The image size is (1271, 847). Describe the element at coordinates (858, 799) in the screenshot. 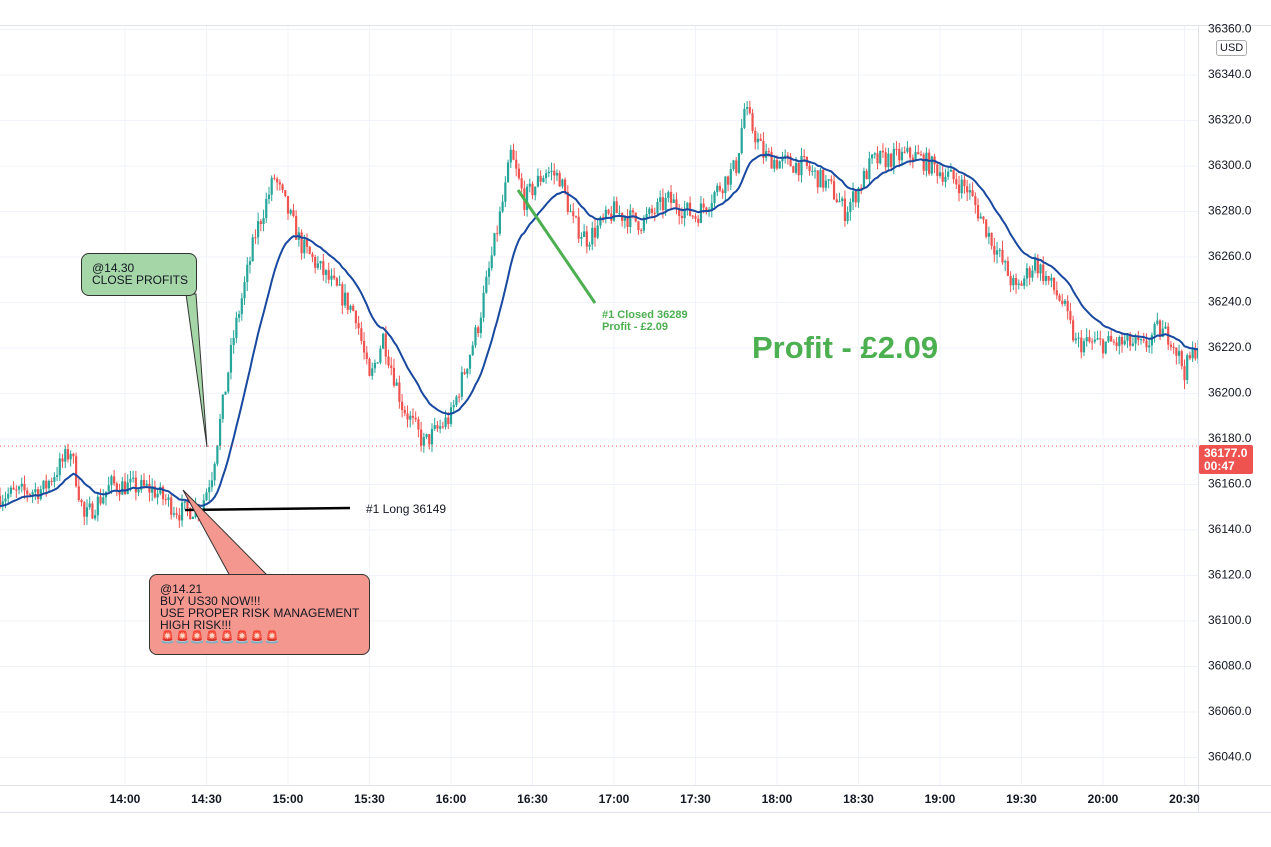

I see `x-tick-label: 18:30` at that location.